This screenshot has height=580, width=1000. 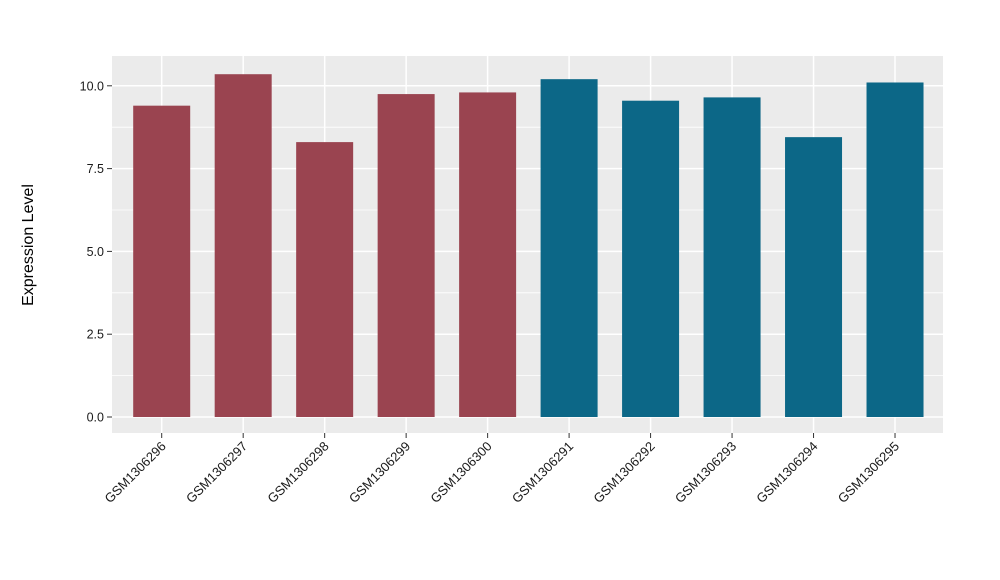 What do you see at coordinates (488, 254) in the screenshot?
I see `bar-GSM1306300` at bounding box center [488, 254].